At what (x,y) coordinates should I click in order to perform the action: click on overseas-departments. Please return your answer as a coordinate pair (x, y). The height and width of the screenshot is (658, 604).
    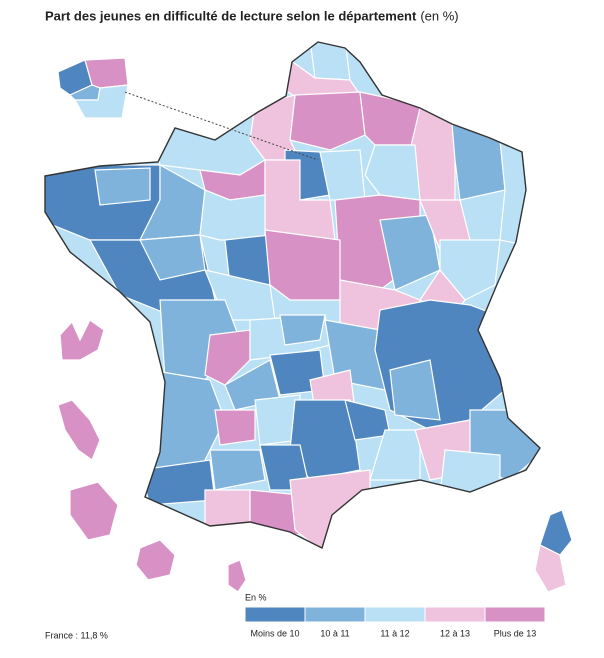
    Looking at the image, I should click on (152, 456).